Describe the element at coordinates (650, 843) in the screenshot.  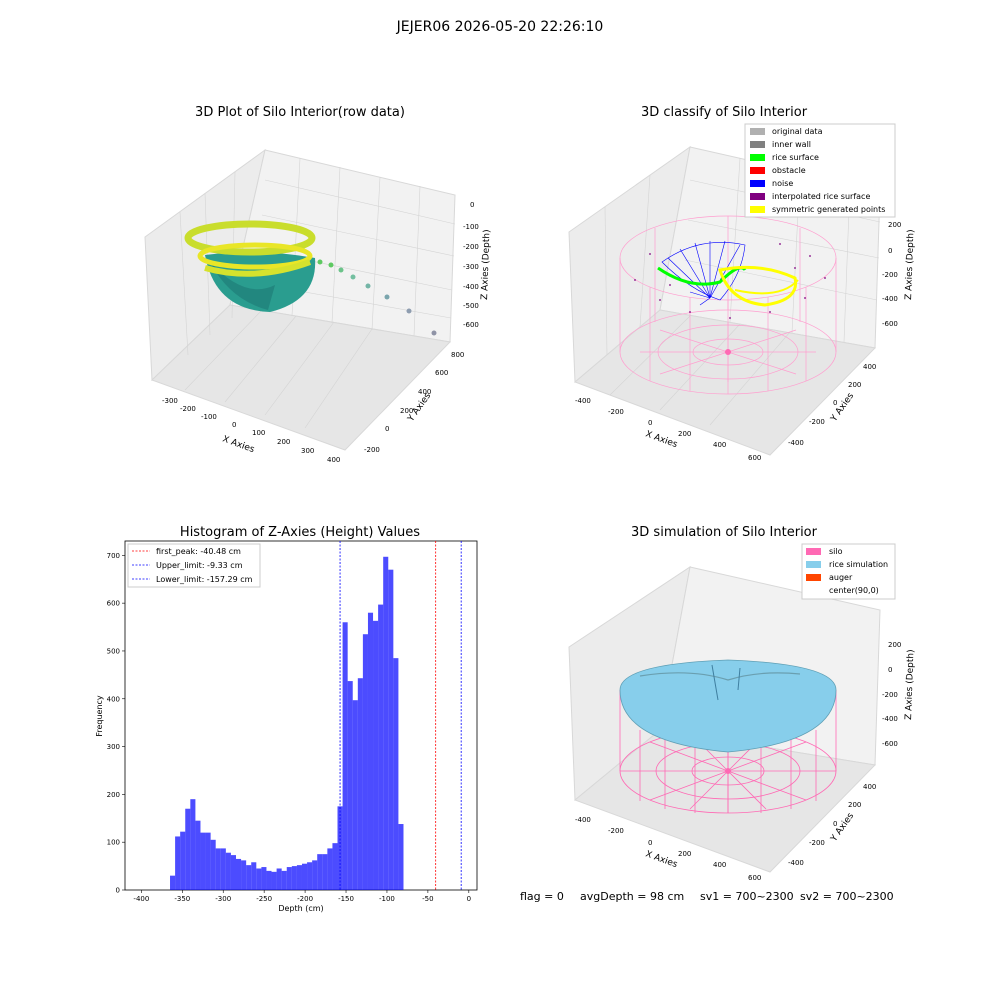
I see `simulation-x-tick: 0` at that location.